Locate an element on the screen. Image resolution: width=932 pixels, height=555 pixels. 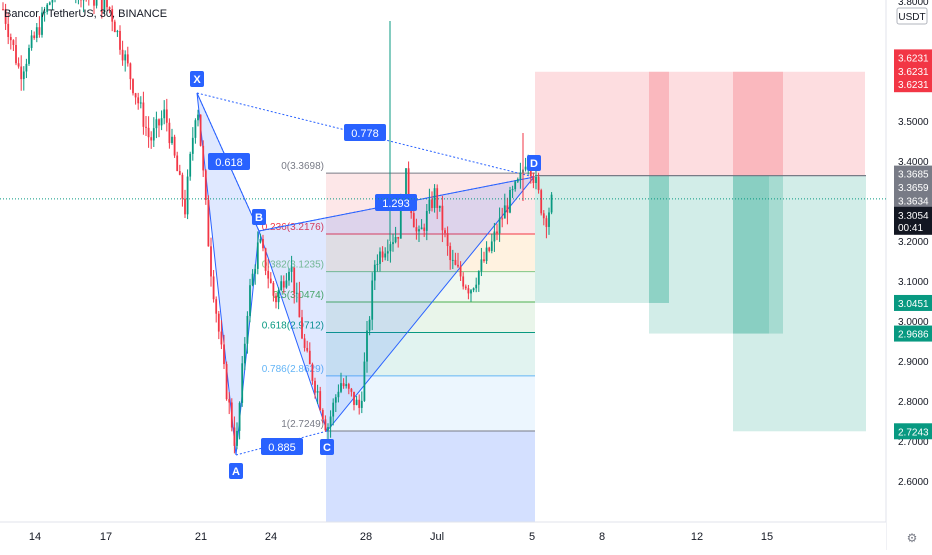
ratio-xab: 0.618 is located at coordinates (229, 163).